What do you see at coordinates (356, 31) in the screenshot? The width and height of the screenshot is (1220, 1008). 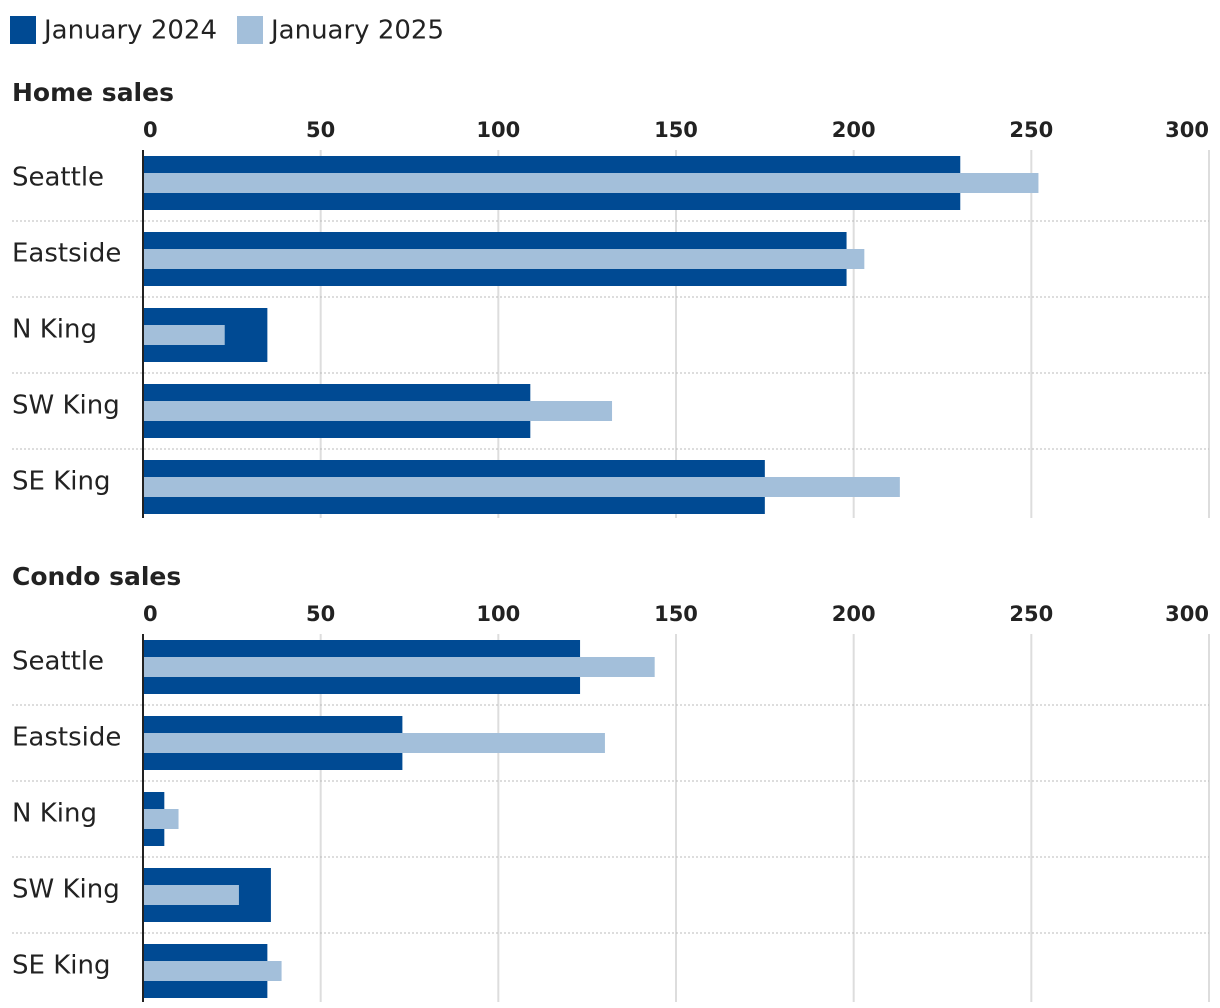 I see `legend-label: January 2025` at bounding box center [356, 31].